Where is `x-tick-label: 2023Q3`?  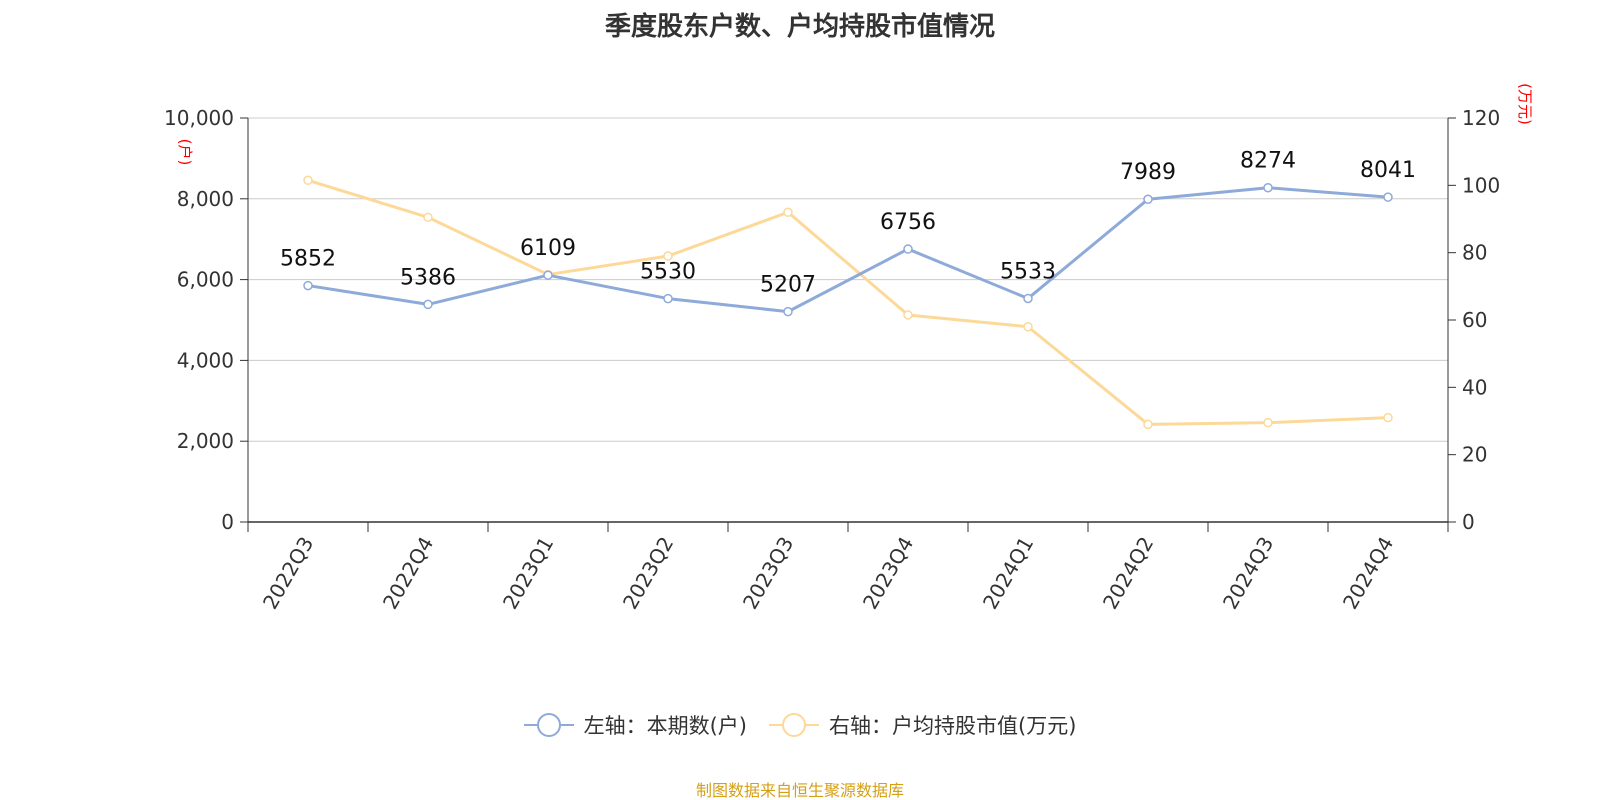 x-tick-label: 2023Q3 is located at coordinates (768, 573).